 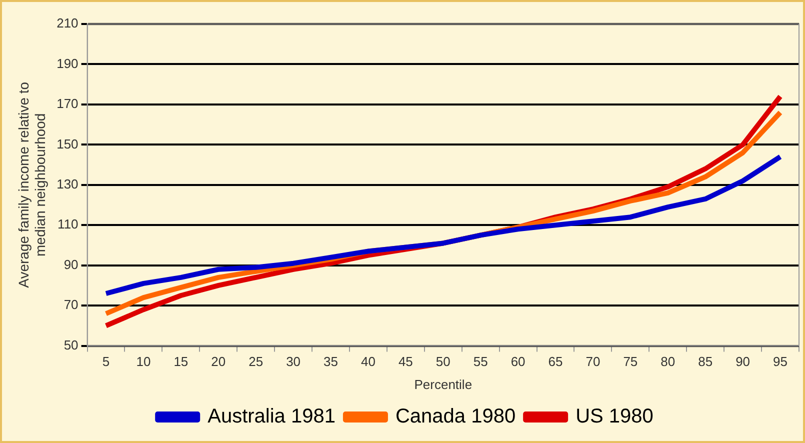 What do you see at coordinates (615, 417) in the screenshot?
I see `legend-label: US 1980` at bounding box center [615, 417].